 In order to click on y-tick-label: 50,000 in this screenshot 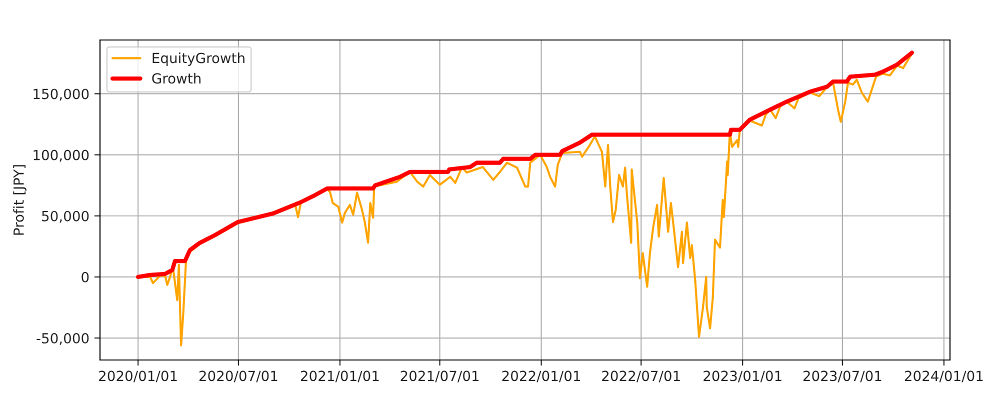, I will do `click(65, 216)`.